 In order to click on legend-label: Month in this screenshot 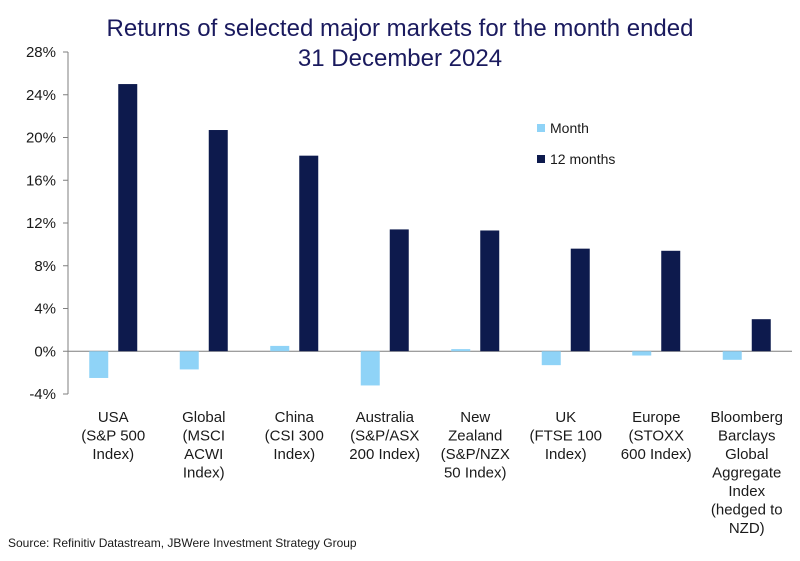, I will do `click(569, 128)`.